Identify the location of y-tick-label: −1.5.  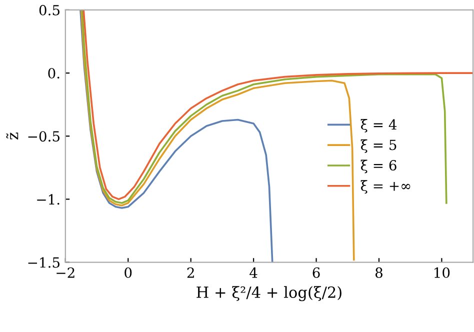
(44, 262).